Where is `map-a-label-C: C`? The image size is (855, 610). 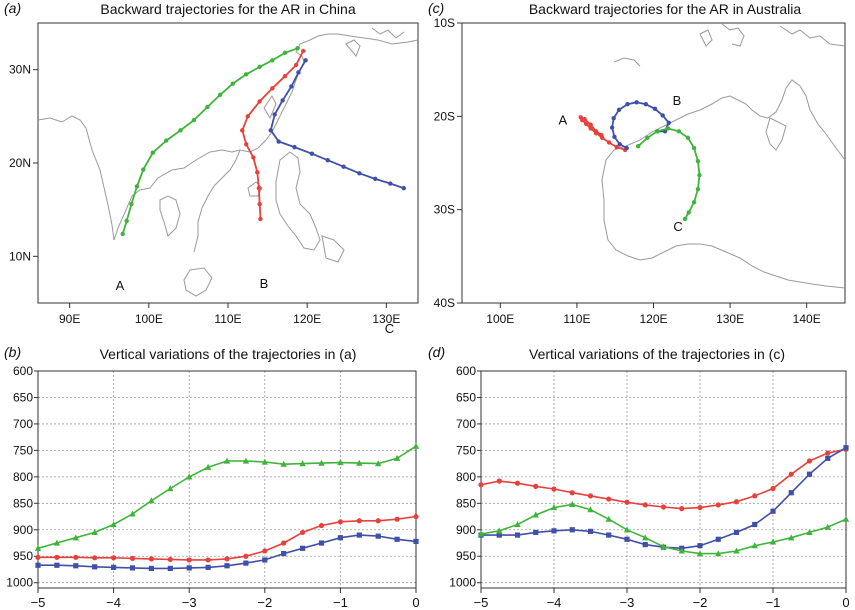
map-a-label-C: C is located at coordinates (389, 328).